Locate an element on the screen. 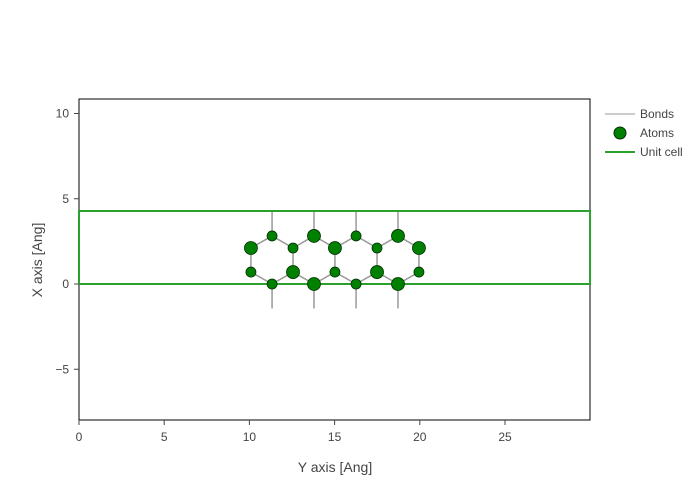  x-tick-label: 25 is located at coordinates (505, 437).